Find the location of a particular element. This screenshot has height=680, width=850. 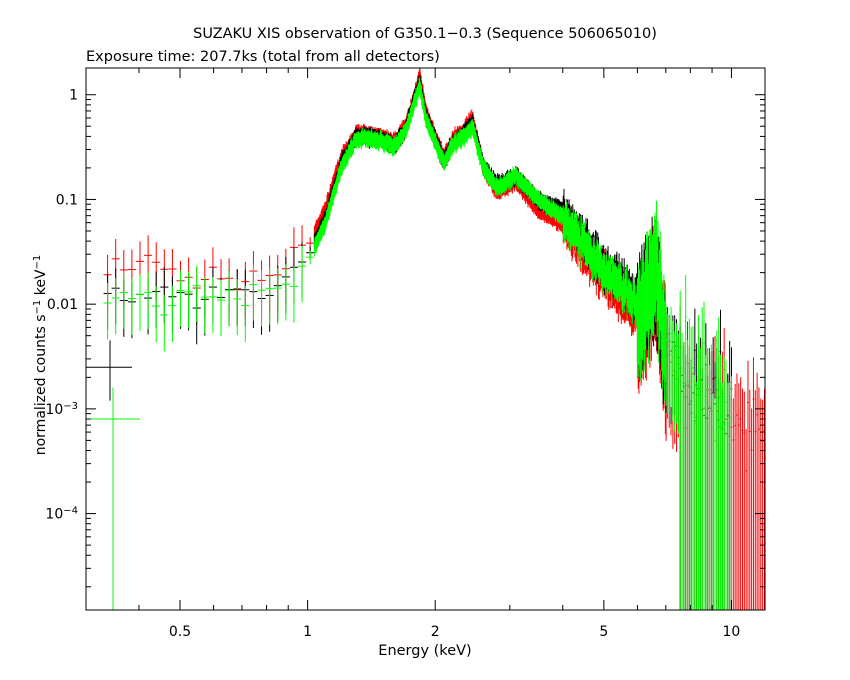

y-tick-exponent: −4 is located at coordinates (70, 510).